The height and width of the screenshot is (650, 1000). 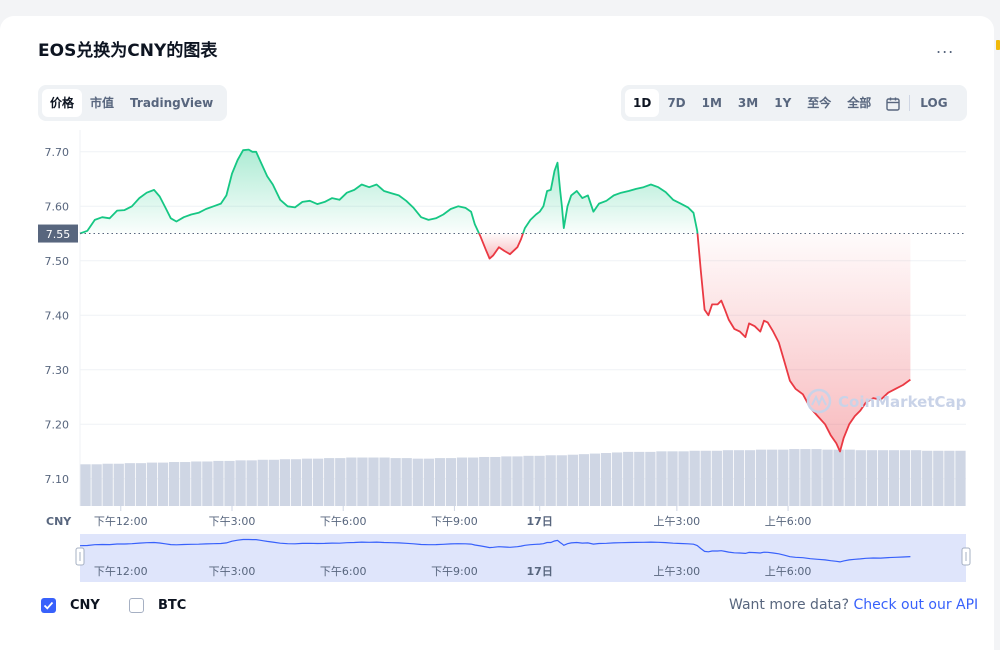 I want to click on legend-btc-label: BTC, so click(x=172, y=605).